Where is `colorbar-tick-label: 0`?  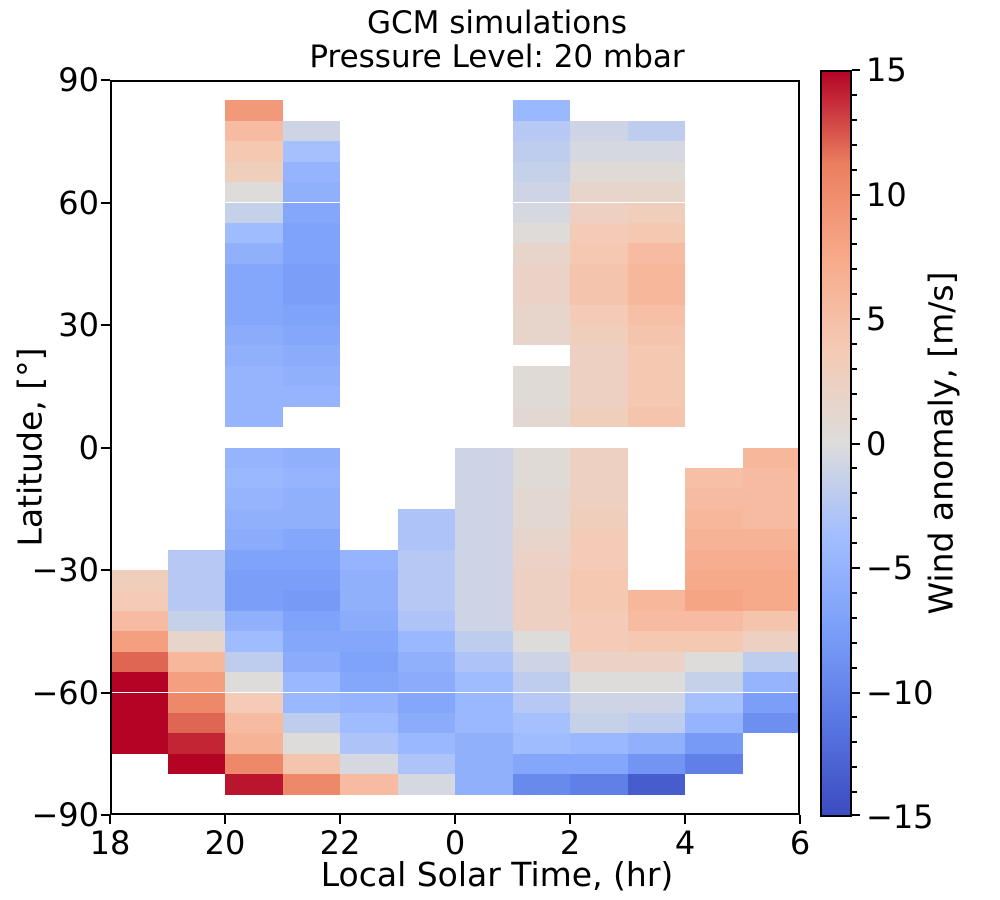 colorbar-tick-label: 0 is located at coordinates (876, 443).